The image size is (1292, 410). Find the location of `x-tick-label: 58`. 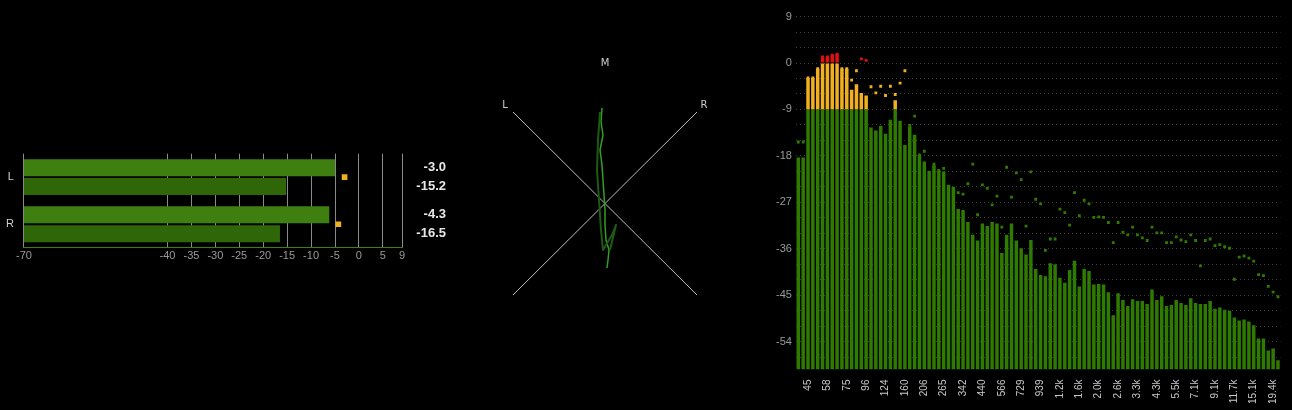

x-tick-label: 58 is located at coordinates (827, 385).